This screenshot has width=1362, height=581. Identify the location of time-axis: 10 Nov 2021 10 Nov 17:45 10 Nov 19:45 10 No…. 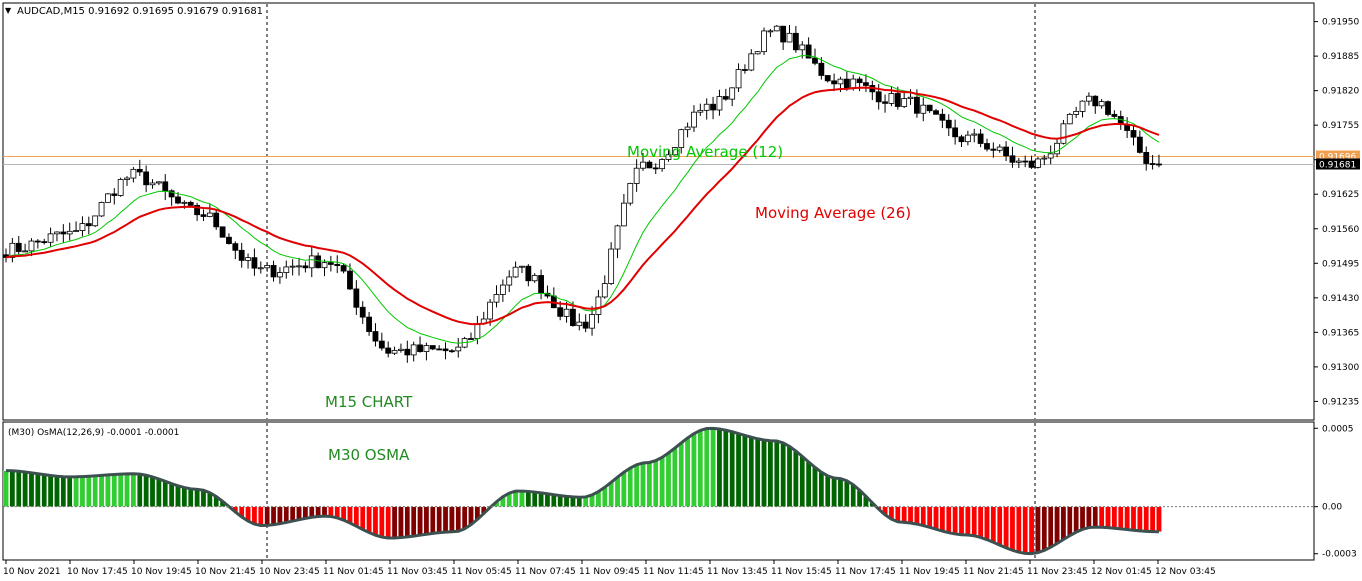
(609, 568).